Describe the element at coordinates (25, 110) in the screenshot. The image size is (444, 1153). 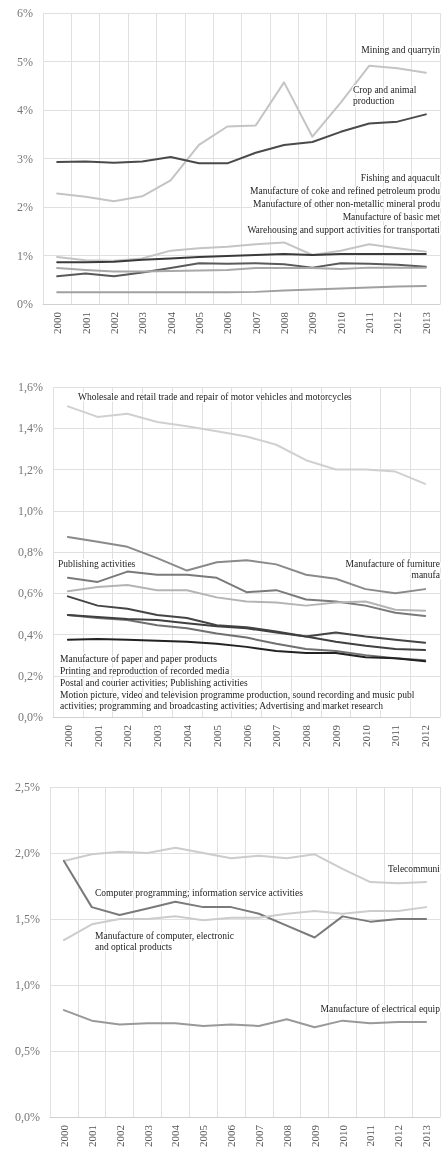
I see `y-tick-label: 4%` at that location.